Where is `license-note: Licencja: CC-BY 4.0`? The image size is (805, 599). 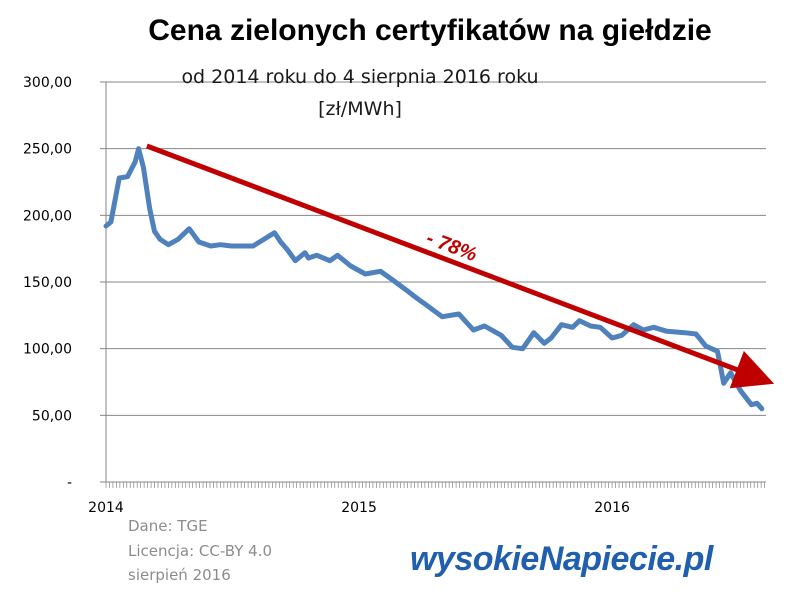
license-note: Licencja: CC-BY 4.0 is located at coordinates (200, 551).